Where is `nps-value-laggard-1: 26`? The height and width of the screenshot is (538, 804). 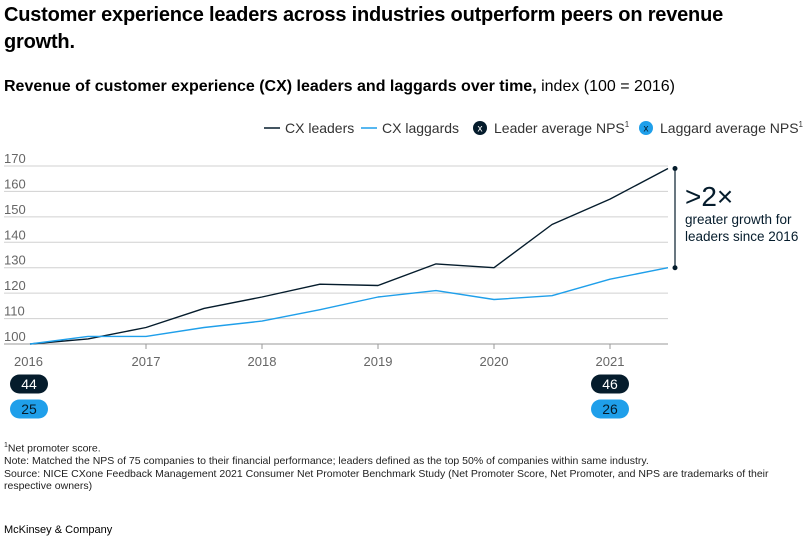
nps-value-laggard-1: 26 is located at coordinates (610, 409).